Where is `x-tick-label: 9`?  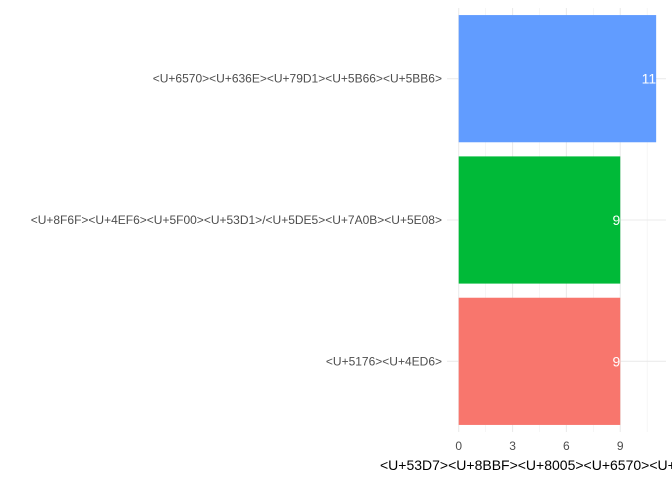
x-tick-label: 9 is located at coordinates (620, 446).